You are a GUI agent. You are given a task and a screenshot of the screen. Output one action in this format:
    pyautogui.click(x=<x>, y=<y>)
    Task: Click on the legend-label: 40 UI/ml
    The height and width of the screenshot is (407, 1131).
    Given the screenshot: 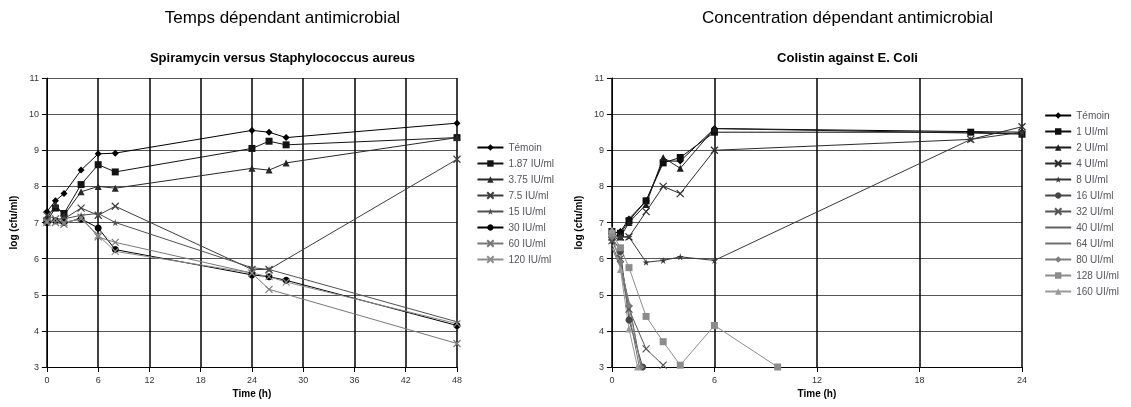 What is the action you would take?
    pyautogui.click(x=1095, y=227)
    